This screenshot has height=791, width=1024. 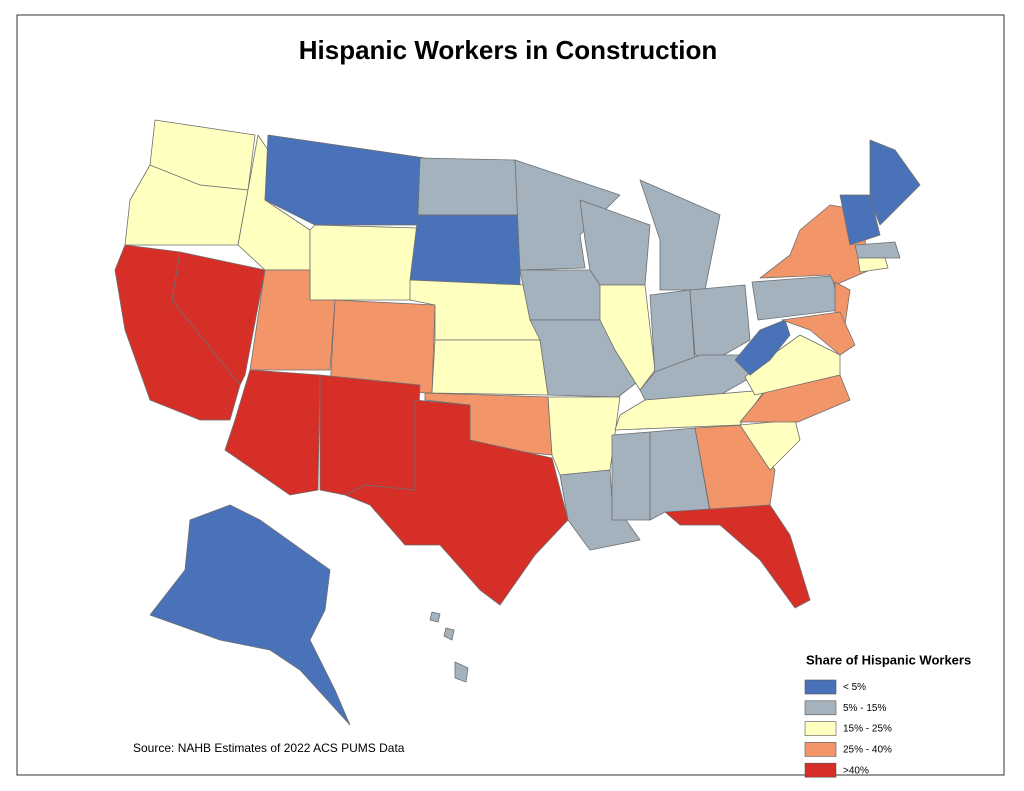 What do you see at coordinates (508, 50) in the screenshot?
I see `map-title: Hispanic Workers in Construction` at bounding box center [508, 50].